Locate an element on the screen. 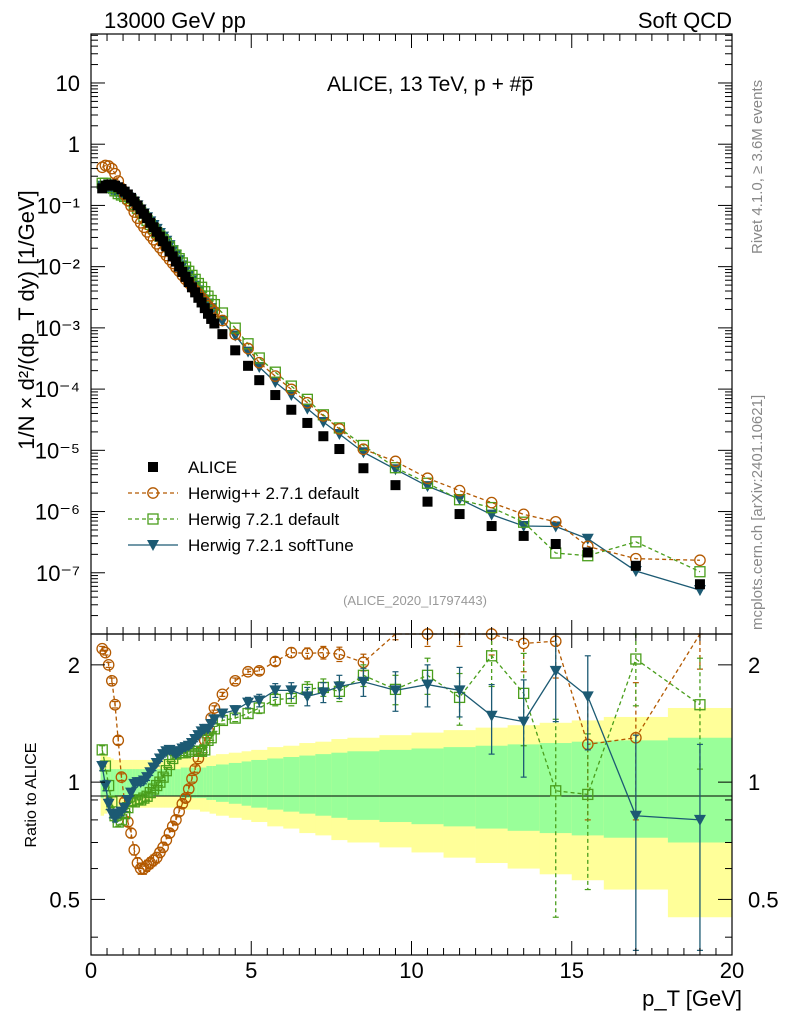 This screenshot has width=786, height=1024. y-tick-label: 10⁻⁵ is located at coordinates (57, 450).